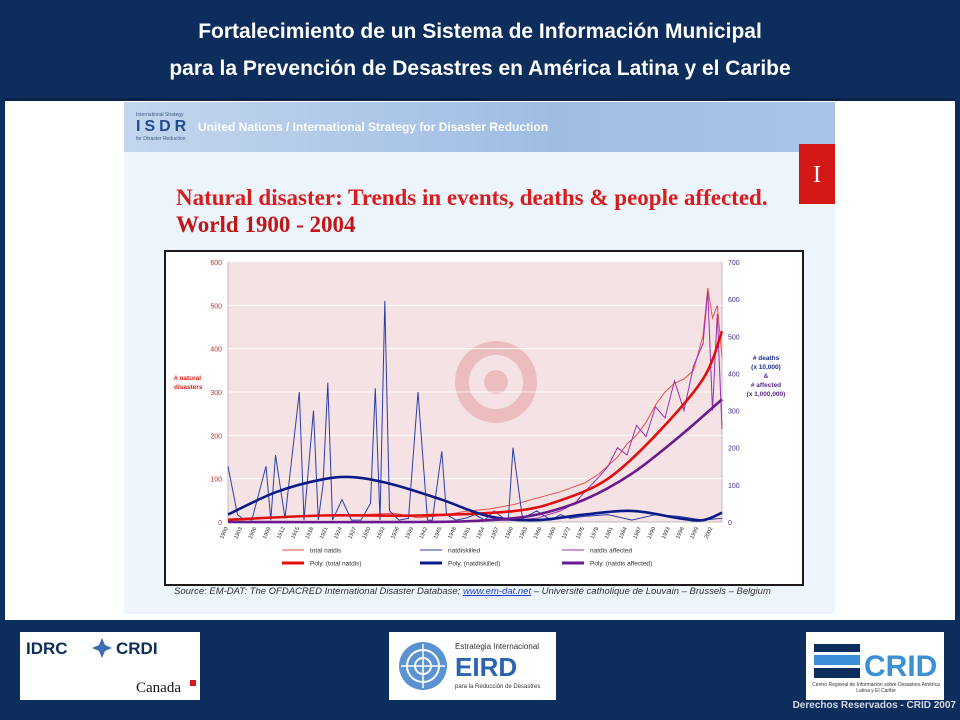  What do you see at coordinates (188, 387) in the screenshot?
I see `left-axis-label: disasters` at bounding box center [188, 387].